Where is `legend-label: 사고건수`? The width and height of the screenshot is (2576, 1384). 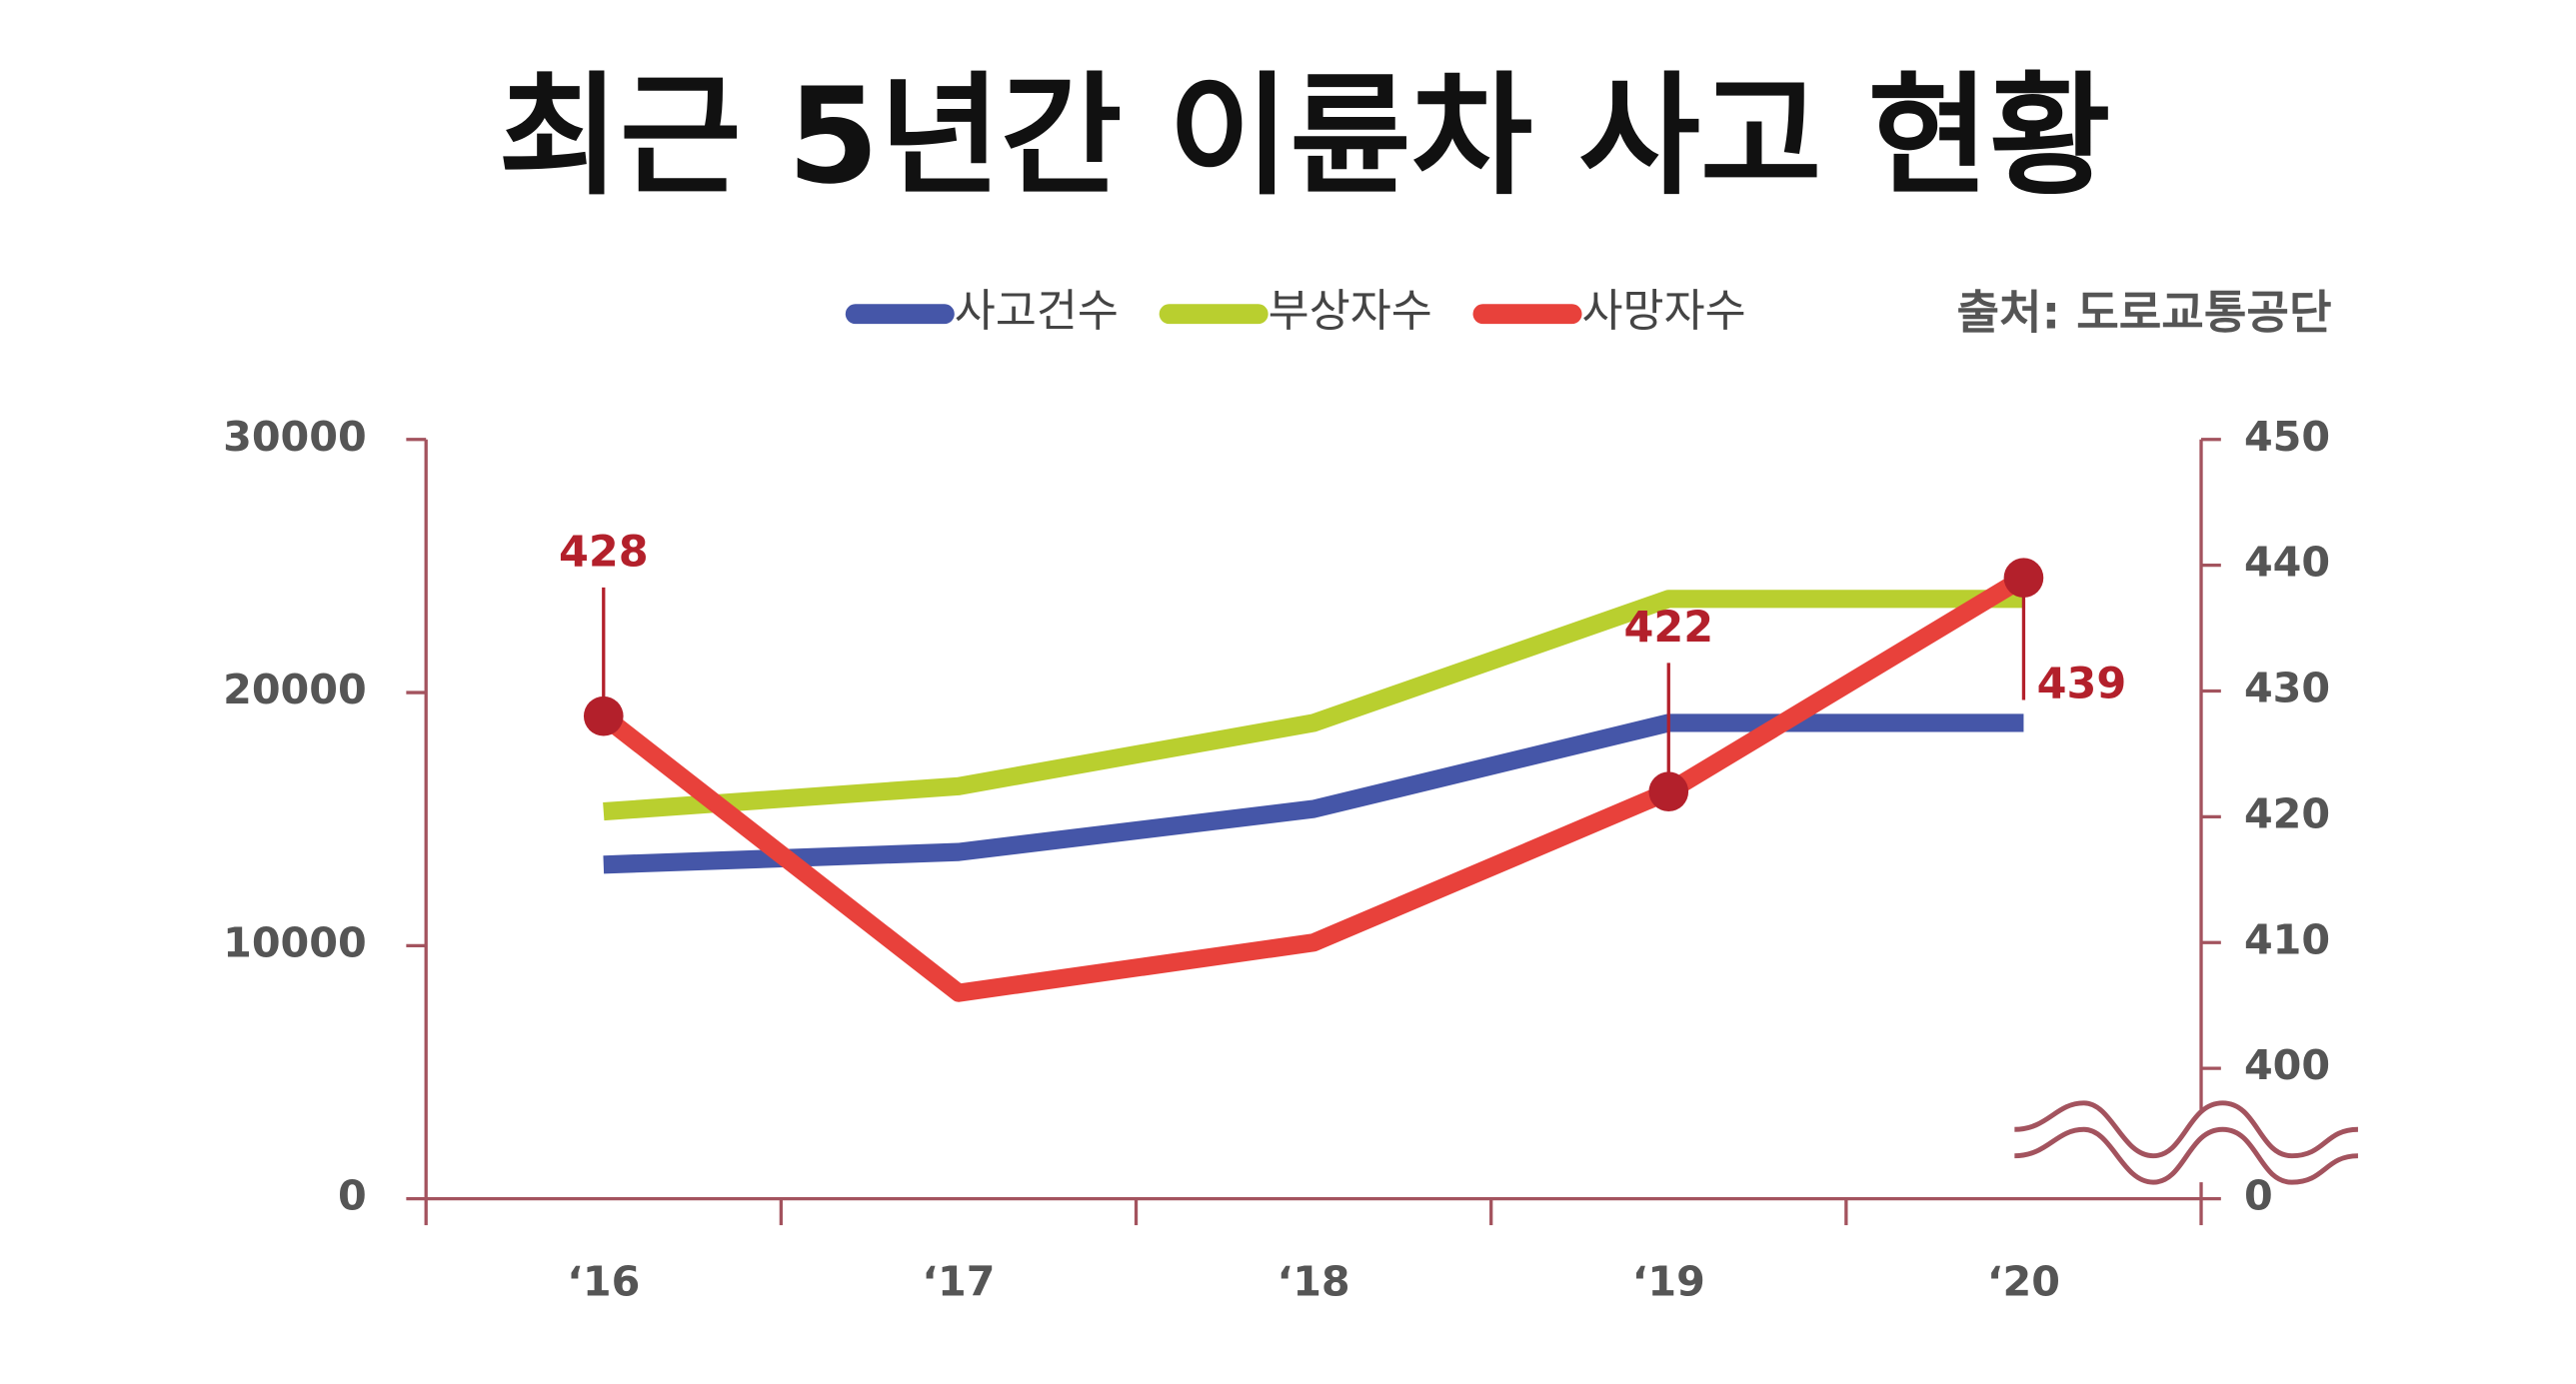 legend-label: 사고건수 is located at coordinates (1037, 311).